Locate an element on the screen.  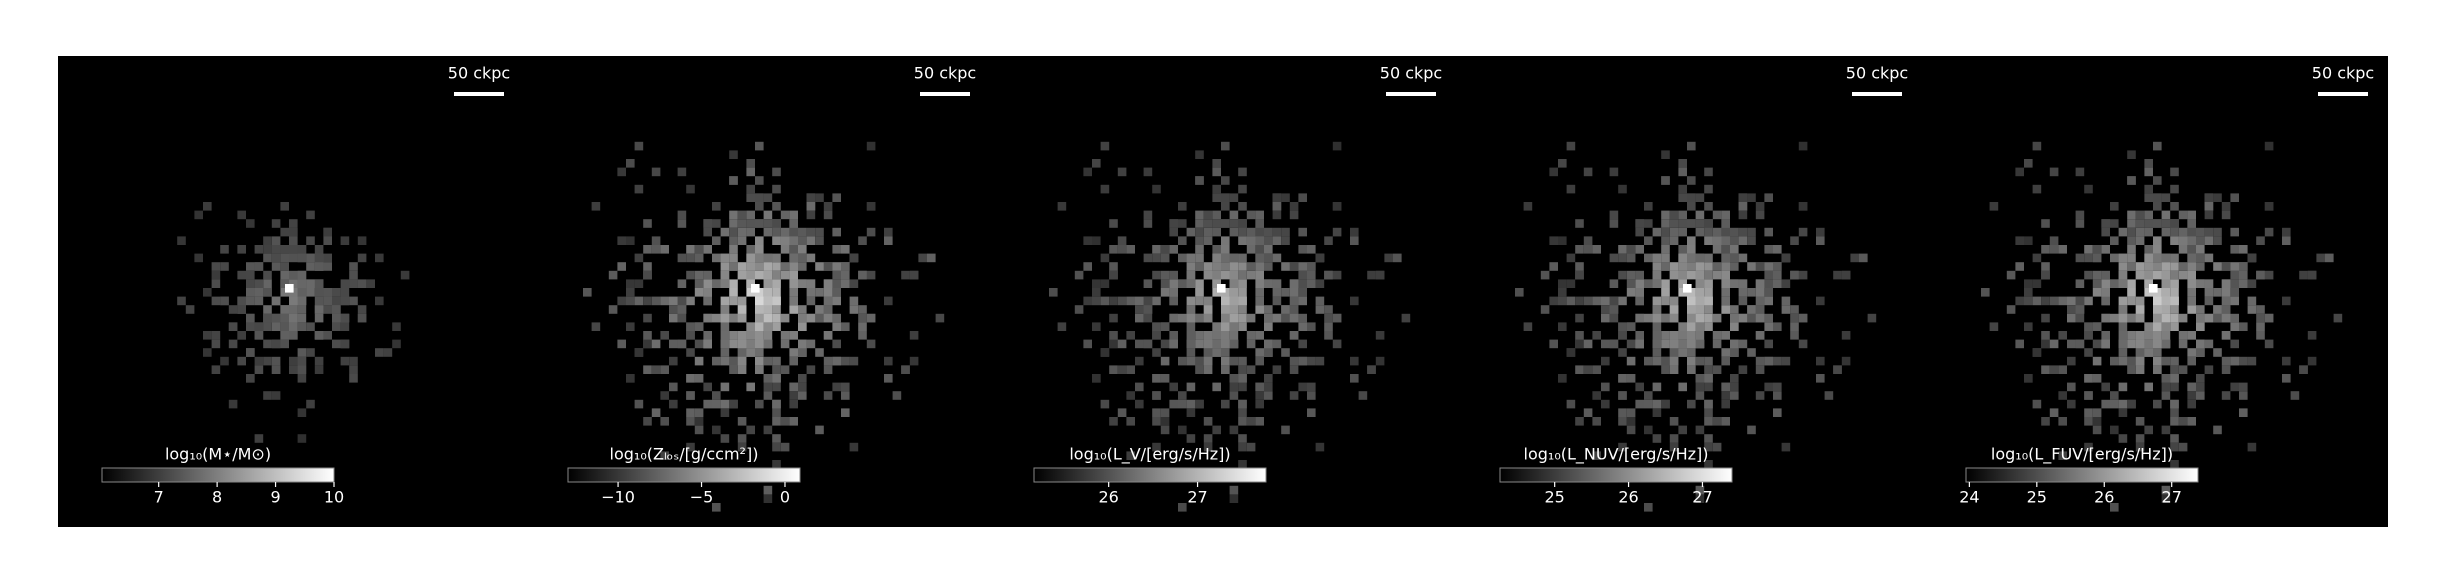
colorbar is located at coordinates (2082, 475).